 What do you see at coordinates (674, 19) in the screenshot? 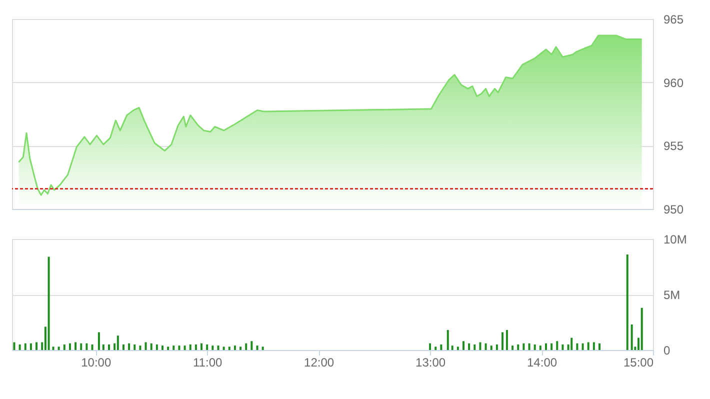
I see `y-tick-label: 965` at bounding box center [674, 19].